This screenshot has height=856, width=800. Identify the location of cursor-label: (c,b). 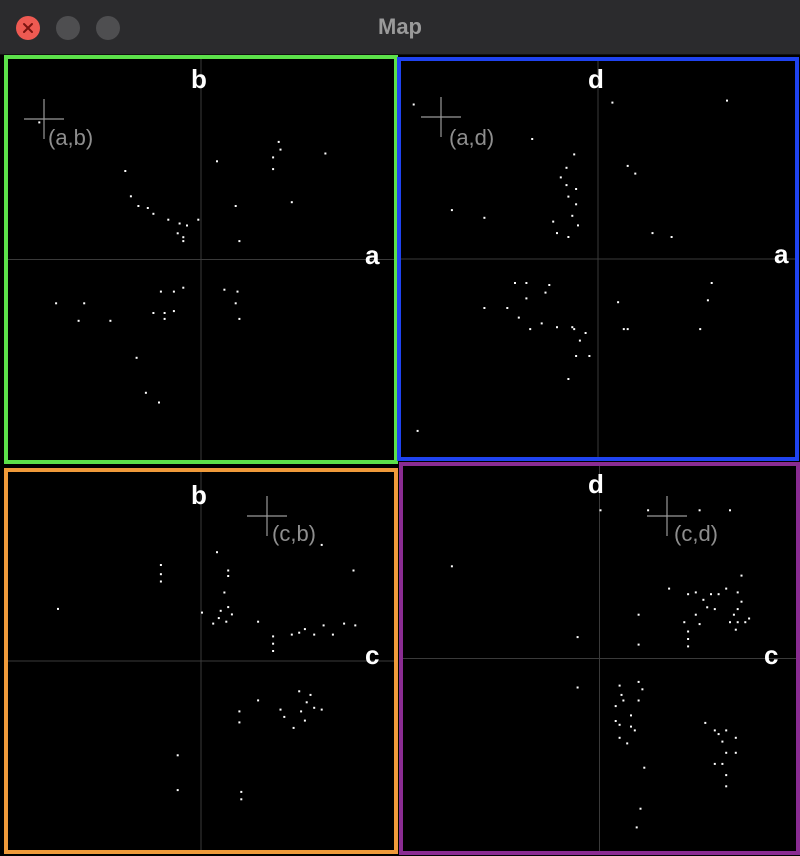
(294, 533).